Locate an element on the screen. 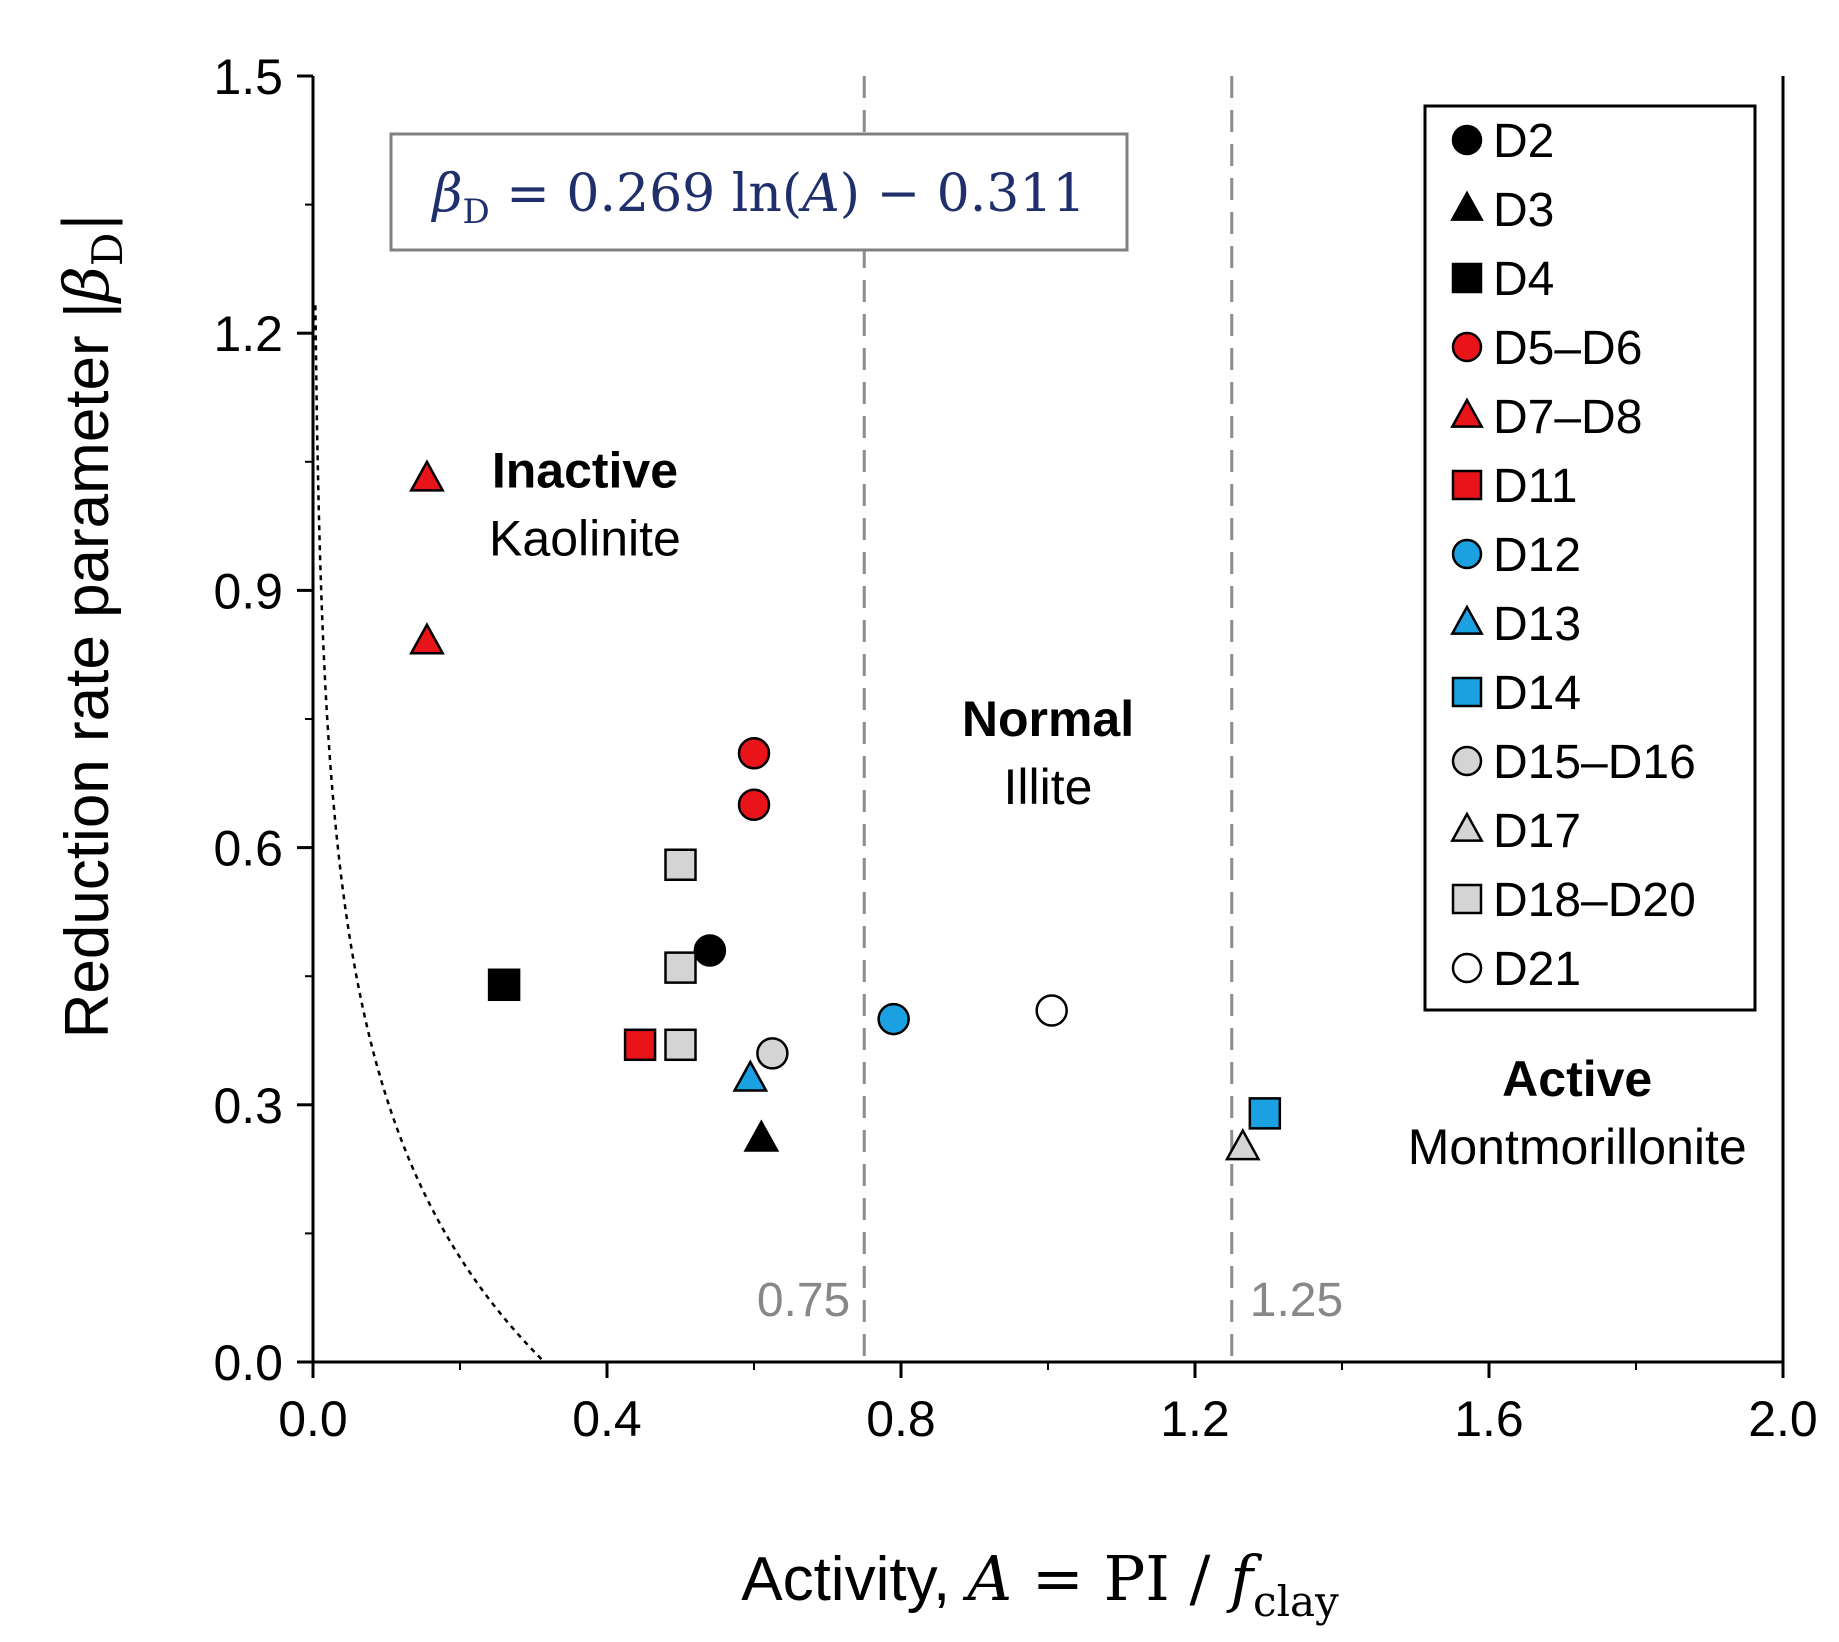 The width and height of the screenshot is (1839, 1642). reference-label-1: 0.75 is located at coordinates (803, 1300).